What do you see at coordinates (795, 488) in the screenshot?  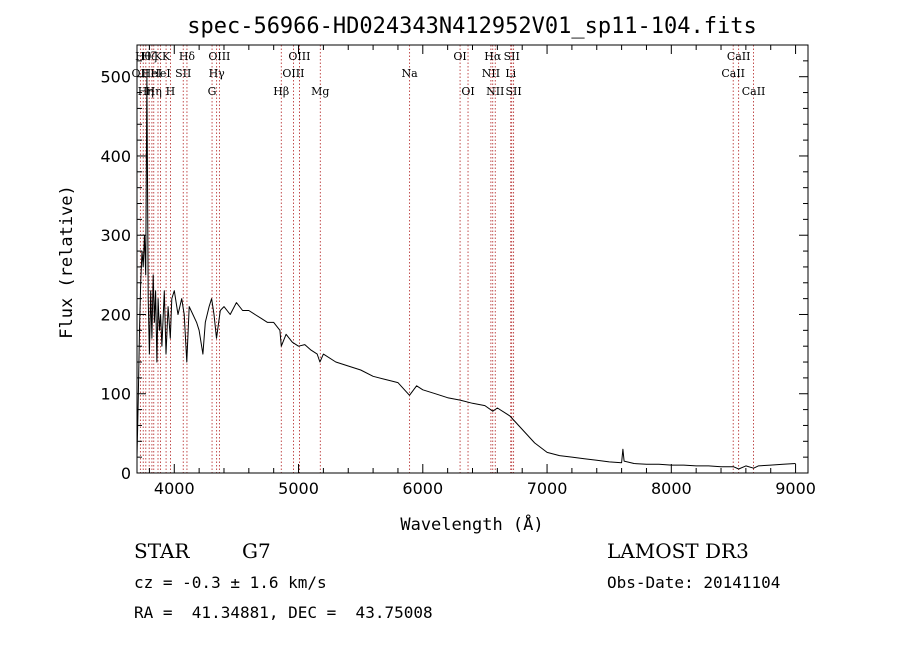 I see `x-tick-label-9000: 9000` at bounding box center [795, 488].